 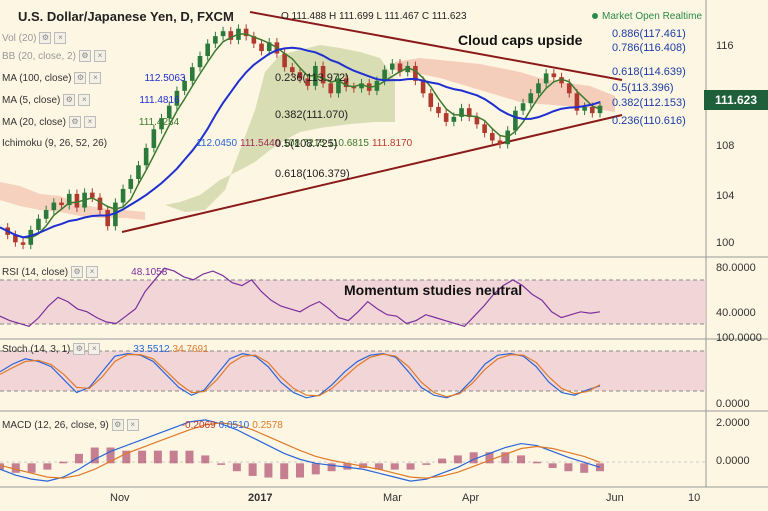 I want to click on status-dot-icon, so click(x=595, y=16).